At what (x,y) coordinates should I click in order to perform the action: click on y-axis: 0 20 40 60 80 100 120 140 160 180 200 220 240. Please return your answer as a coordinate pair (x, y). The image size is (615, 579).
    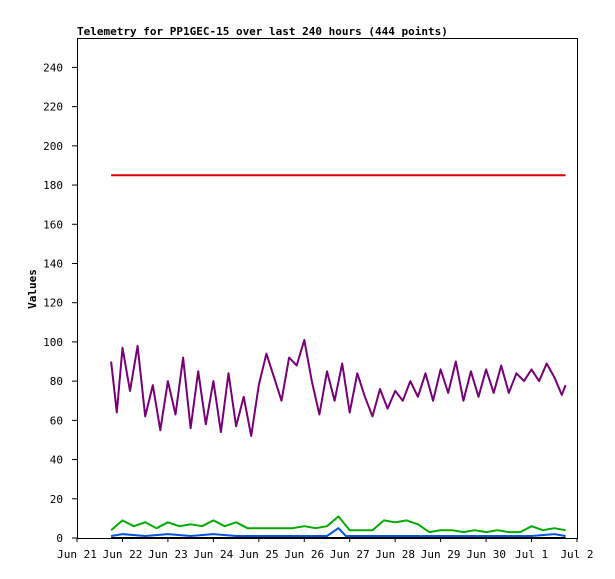
    Looking at the image, I should click on (60, 303).